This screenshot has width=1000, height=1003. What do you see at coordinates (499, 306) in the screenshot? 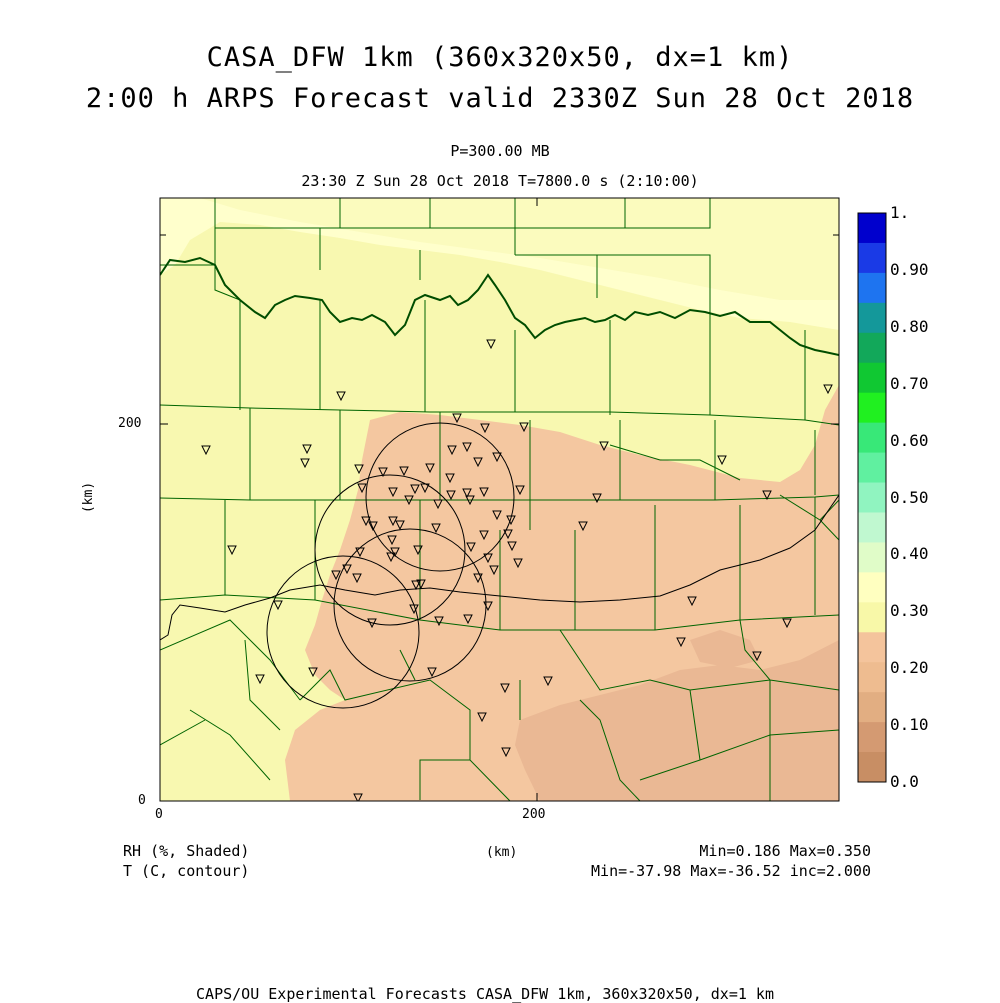
I see `state-line` at bounding box center [499, 306].